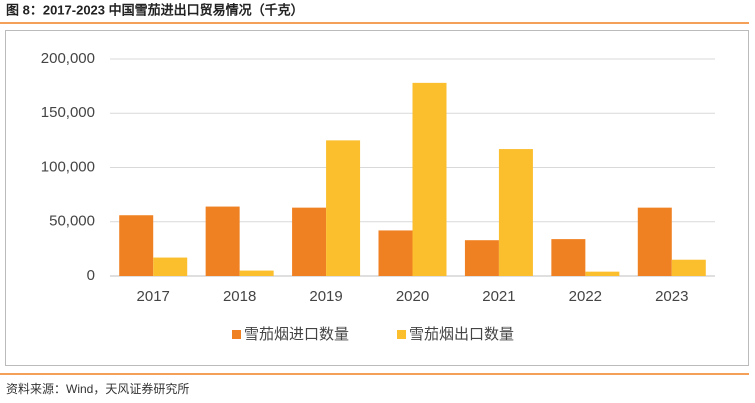 The height and width of the screenshot is (403, 755). I want to click on y-tick-label: 200,000, so click(68, 58).